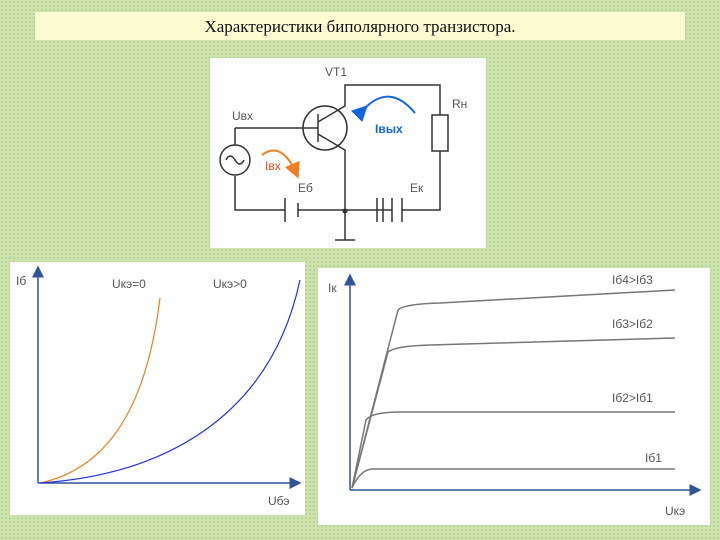 The height and width of the screenshot is (540, 720). I want to click on input-voltage-label: Uвх, so click(242, 116).